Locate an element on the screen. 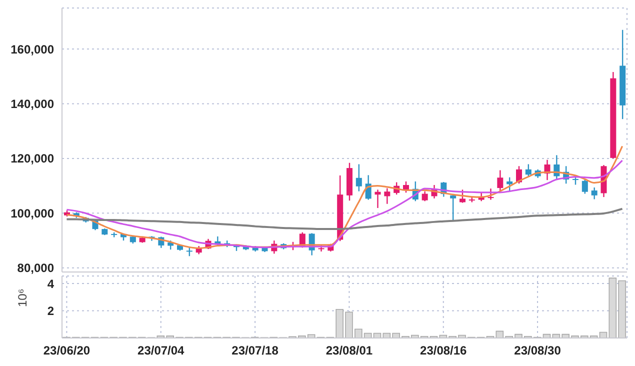 Image resolution: width=635 pixels, height=366 pixels. x-tick-label: 23/06/20 is located at coordinates (66, 351).